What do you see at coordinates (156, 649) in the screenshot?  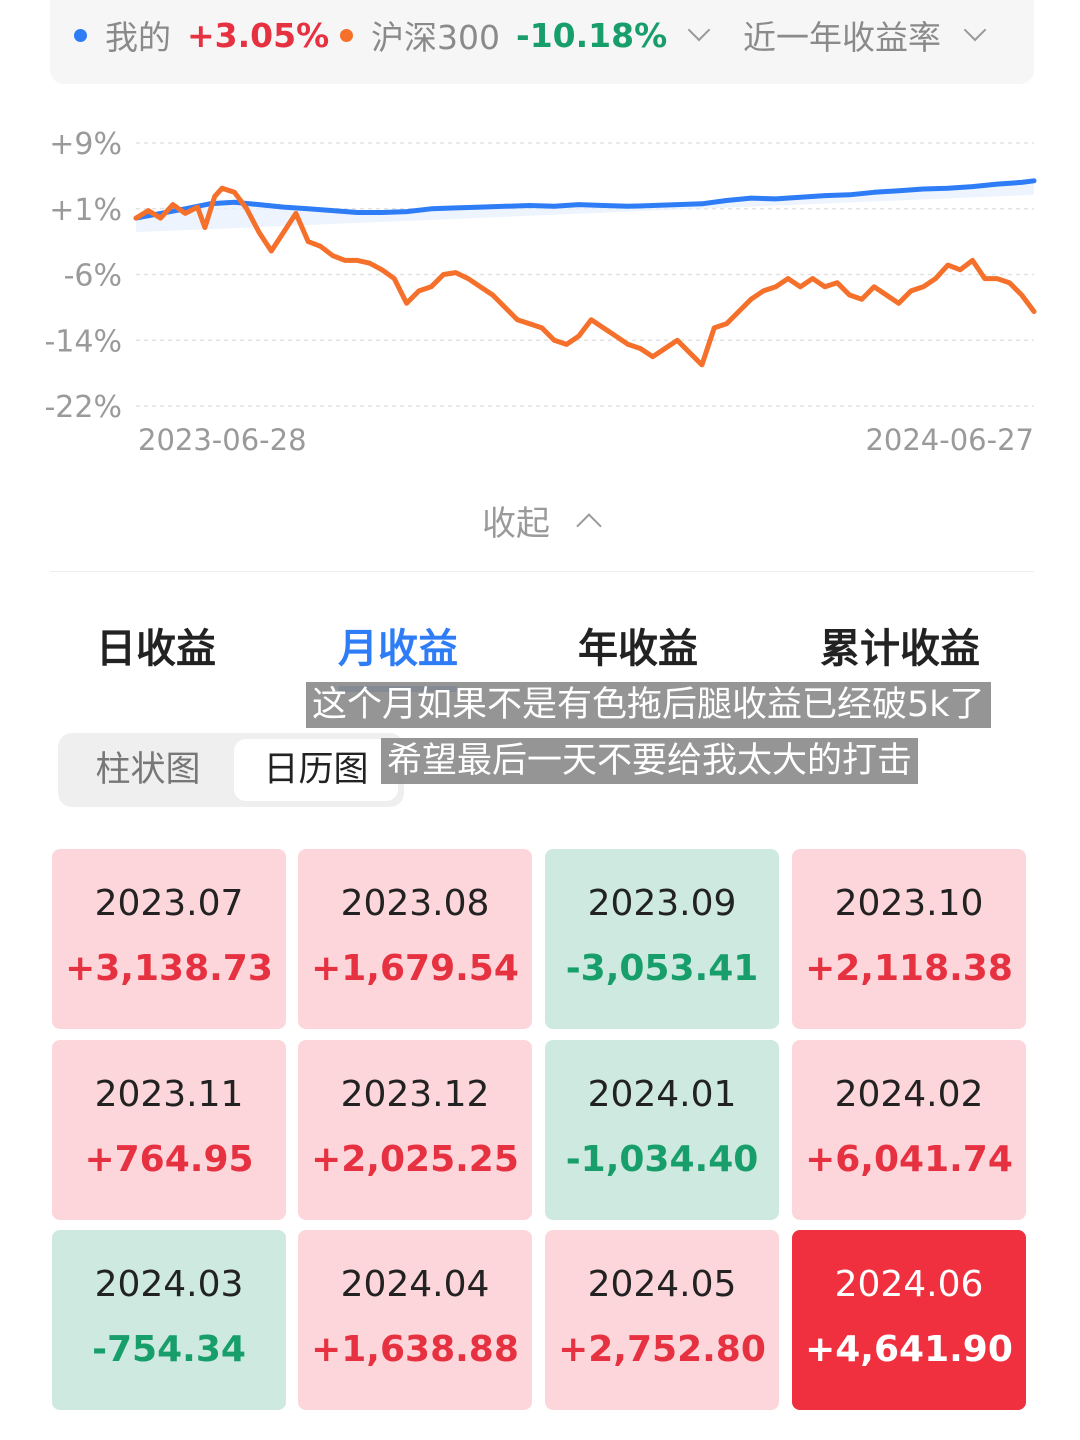 I see `tab-daily: 日收益` at bounding box center [156, 649].